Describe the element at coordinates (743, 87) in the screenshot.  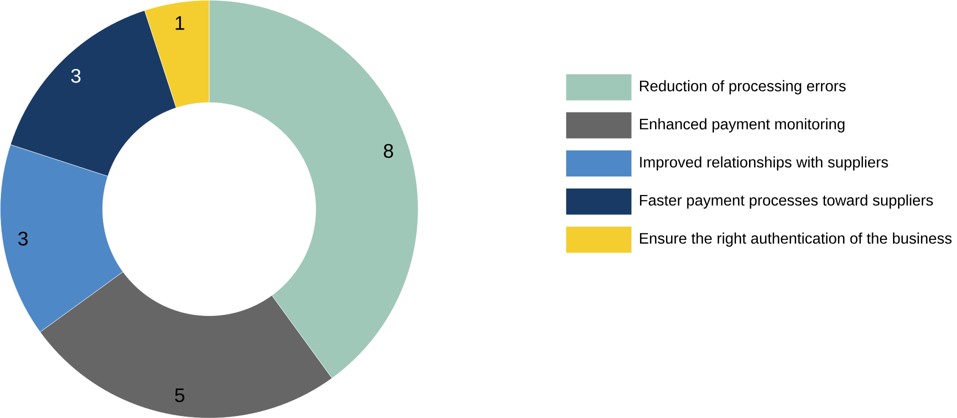
I see `legend-label: Reduction of processing errors` at that location.